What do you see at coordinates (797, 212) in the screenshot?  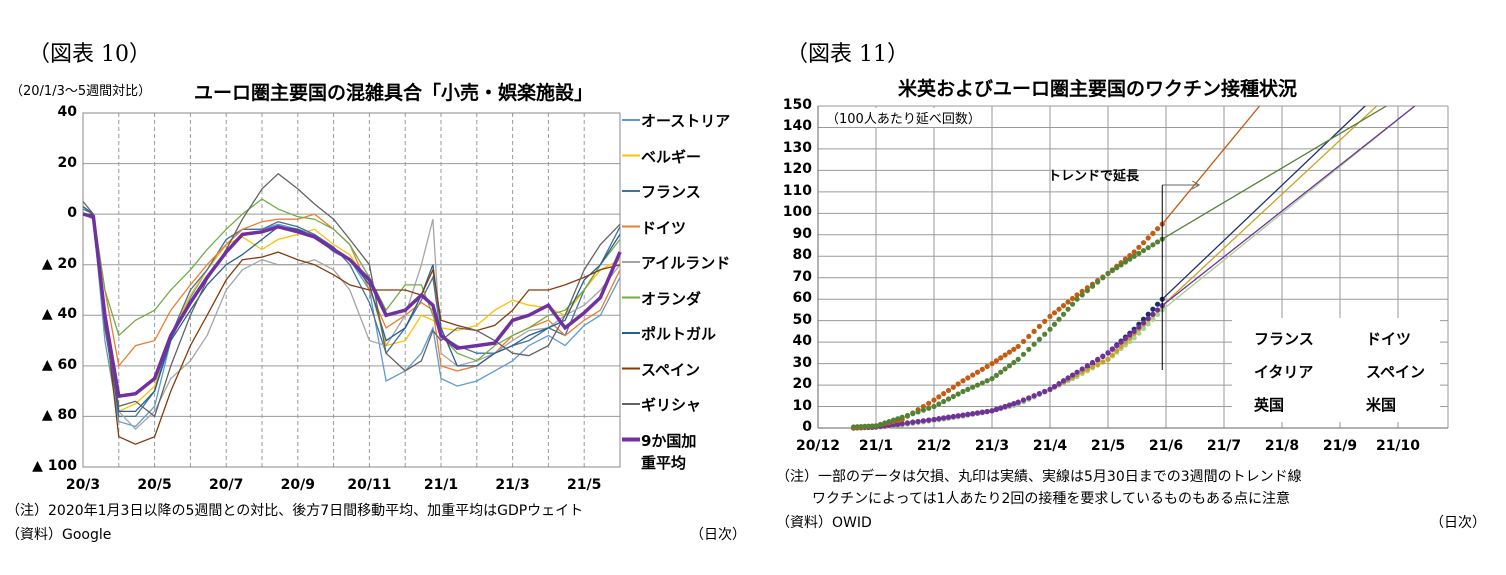 I see `y-tick-label: 100` at bounding box center [797, 212].